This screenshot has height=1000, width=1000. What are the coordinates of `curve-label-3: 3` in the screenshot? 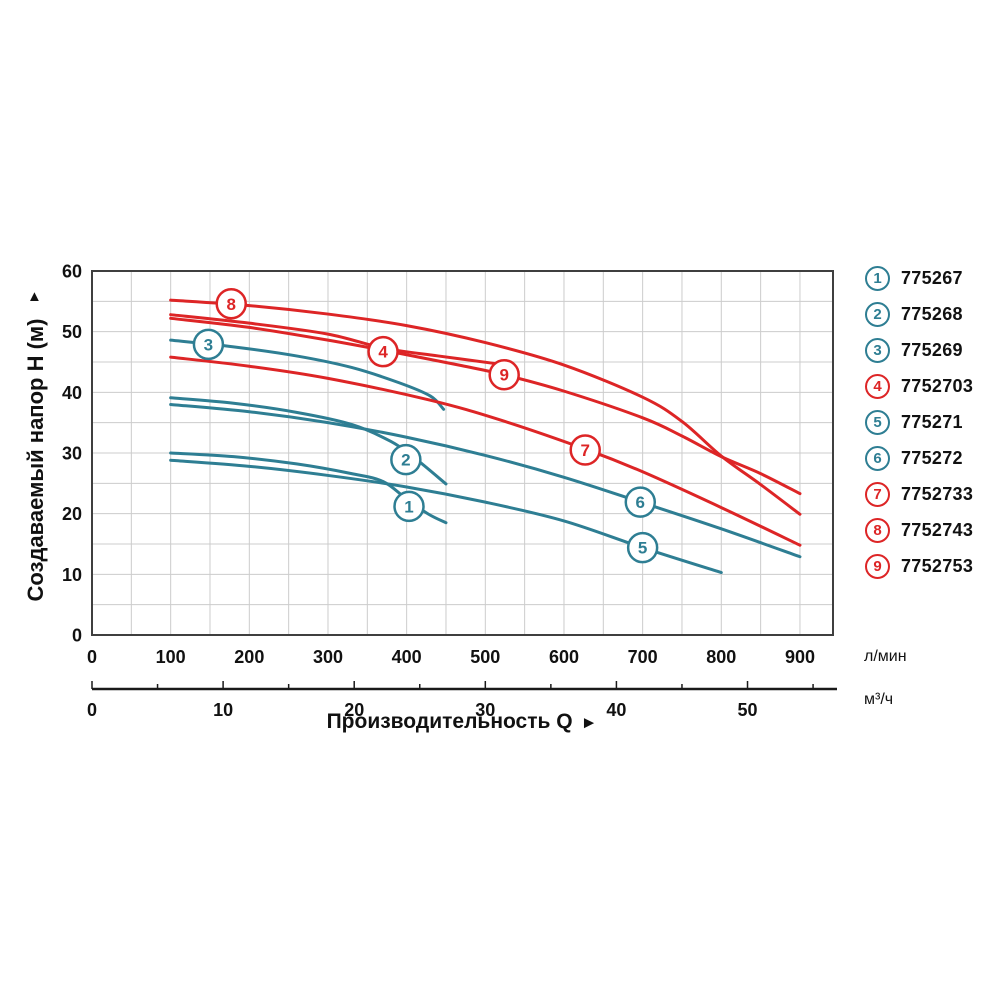 It's located at (208, 344).